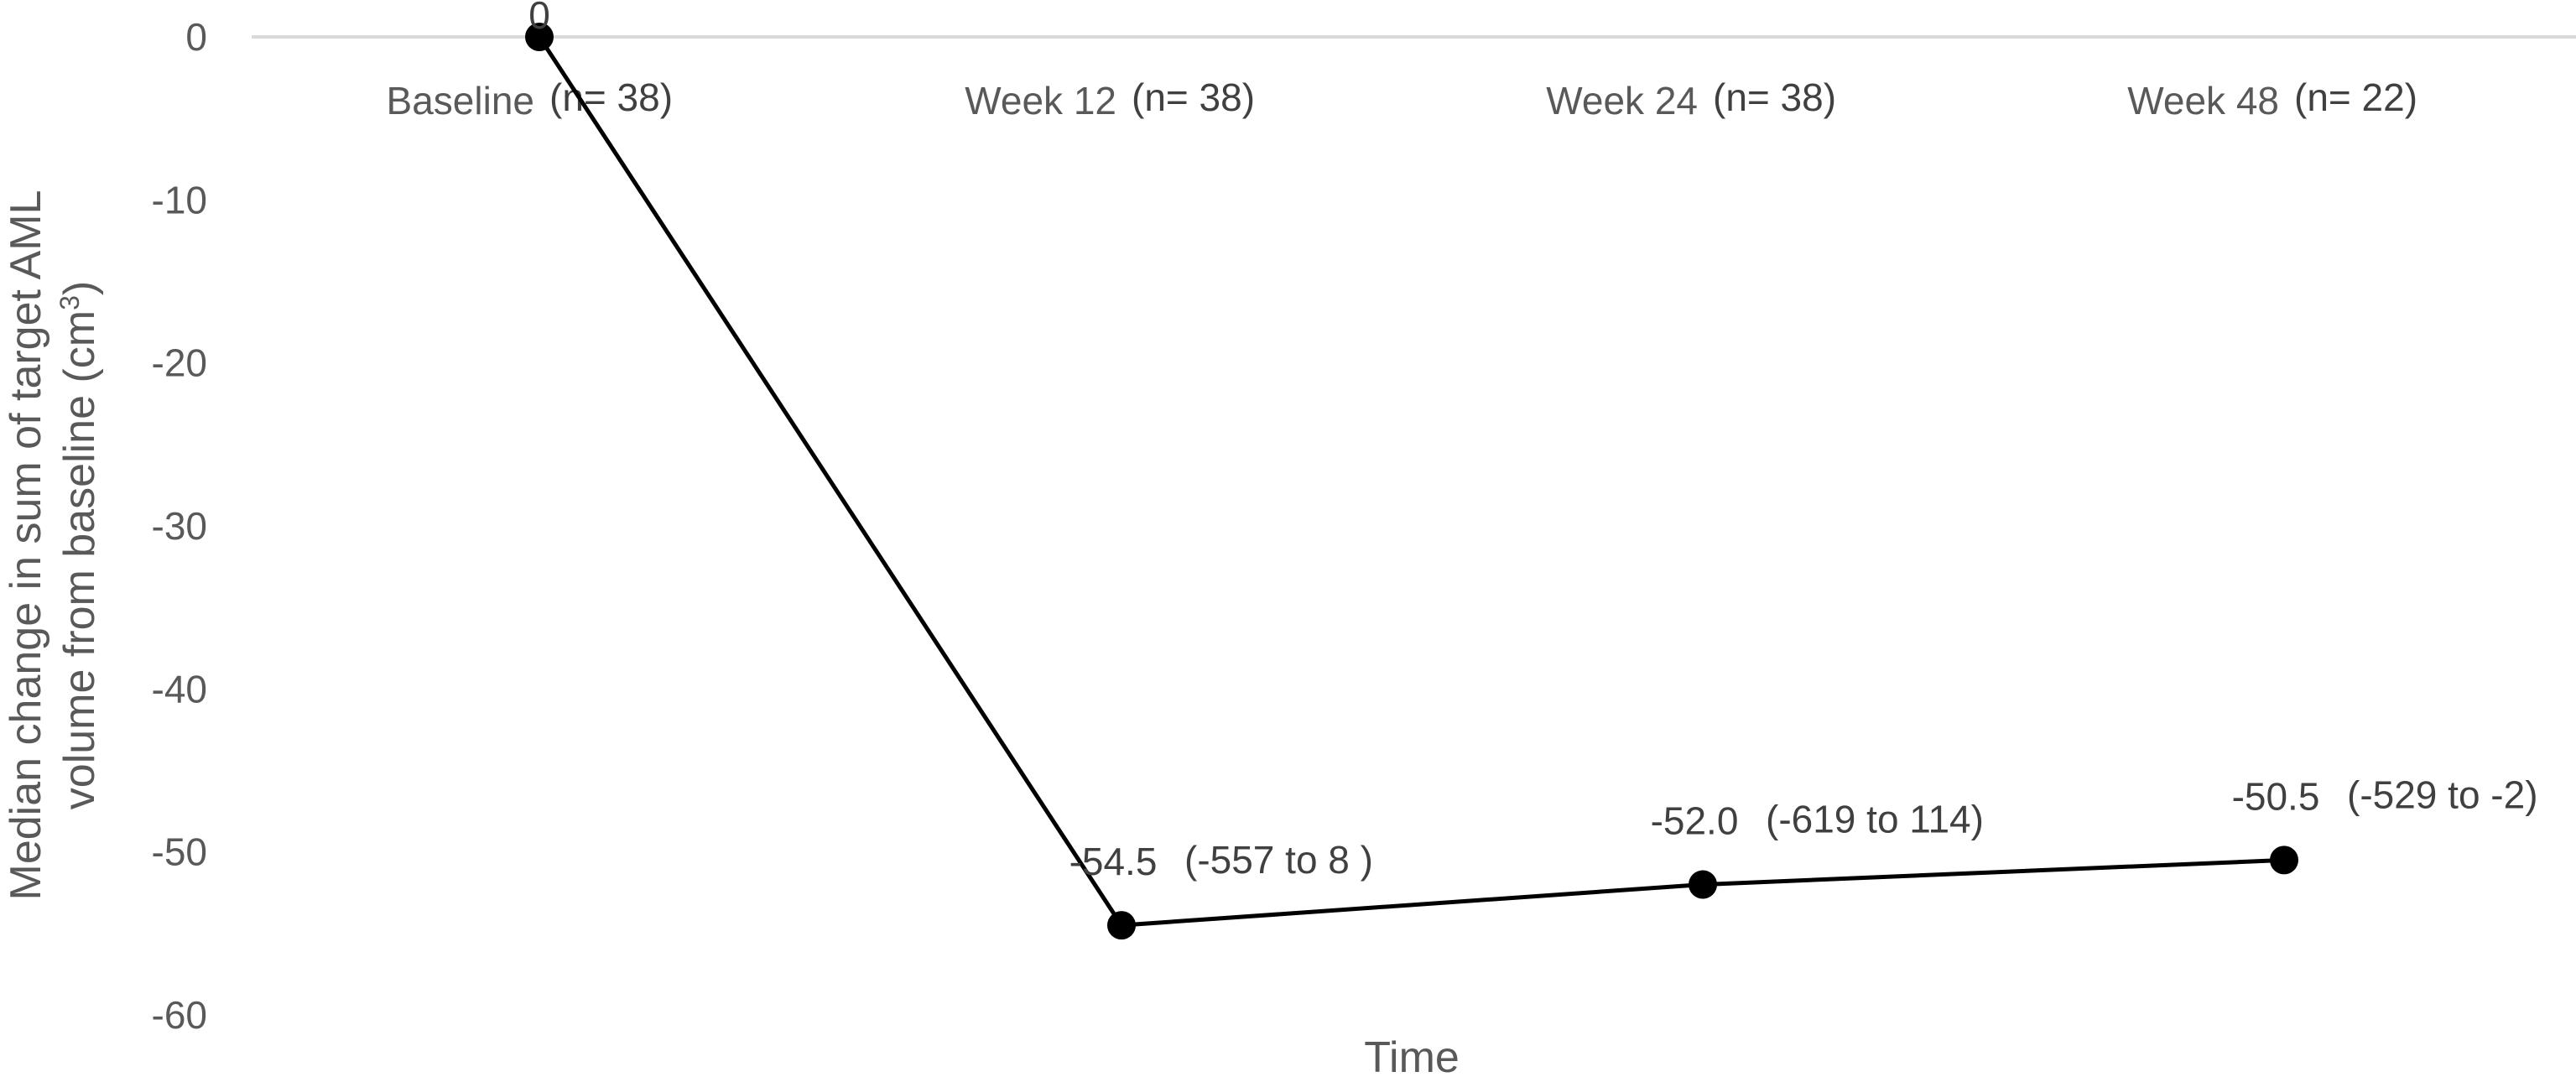 This screenshot has width=2576, height=1077. What do you see at coordinates (1040, 100) in the screenshot?
I see `category-label: Week 12` at bounding box center [1040, 100].